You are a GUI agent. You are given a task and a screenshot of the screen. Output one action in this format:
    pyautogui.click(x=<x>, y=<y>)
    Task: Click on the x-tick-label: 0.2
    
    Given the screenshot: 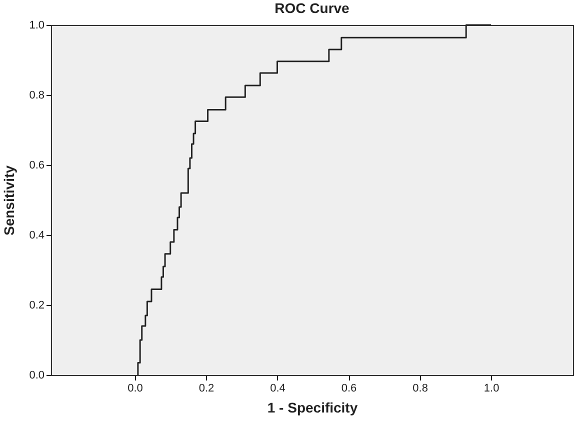 What is the action you would take?
    pyautogui.click(x=206, y=388)
    